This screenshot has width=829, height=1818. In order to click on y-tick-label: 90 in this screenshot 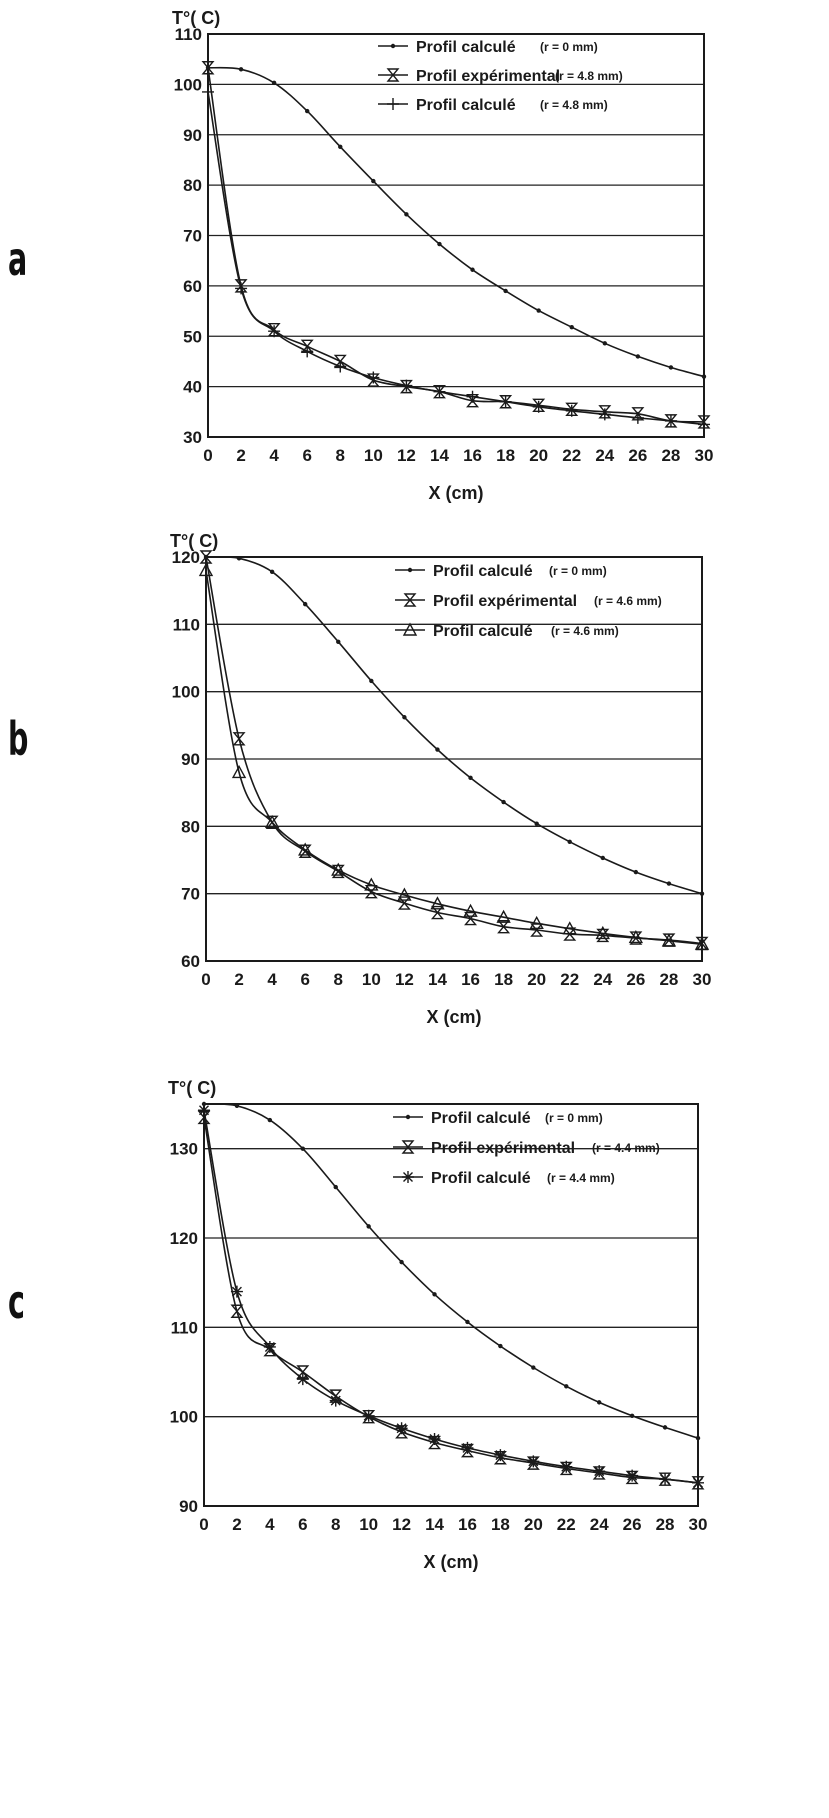, I will do `click(188, 1506)`.